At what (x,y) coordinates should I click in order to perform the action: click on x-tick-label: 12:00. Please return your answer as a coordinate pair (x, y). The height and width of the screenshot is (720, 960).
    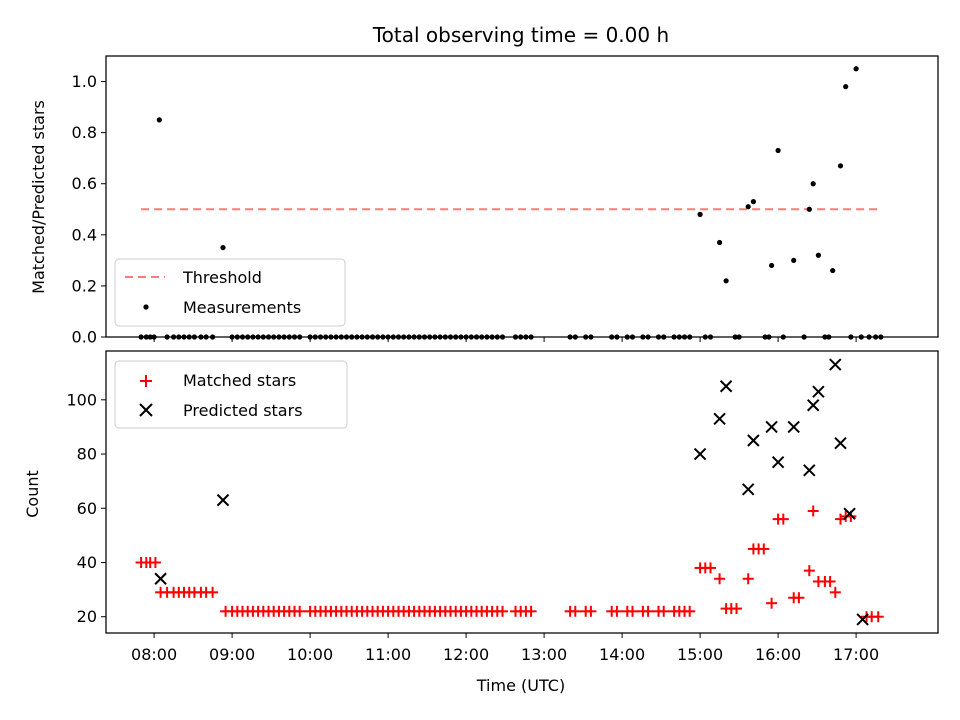
    Looking at the image, I should click on (466, 654).